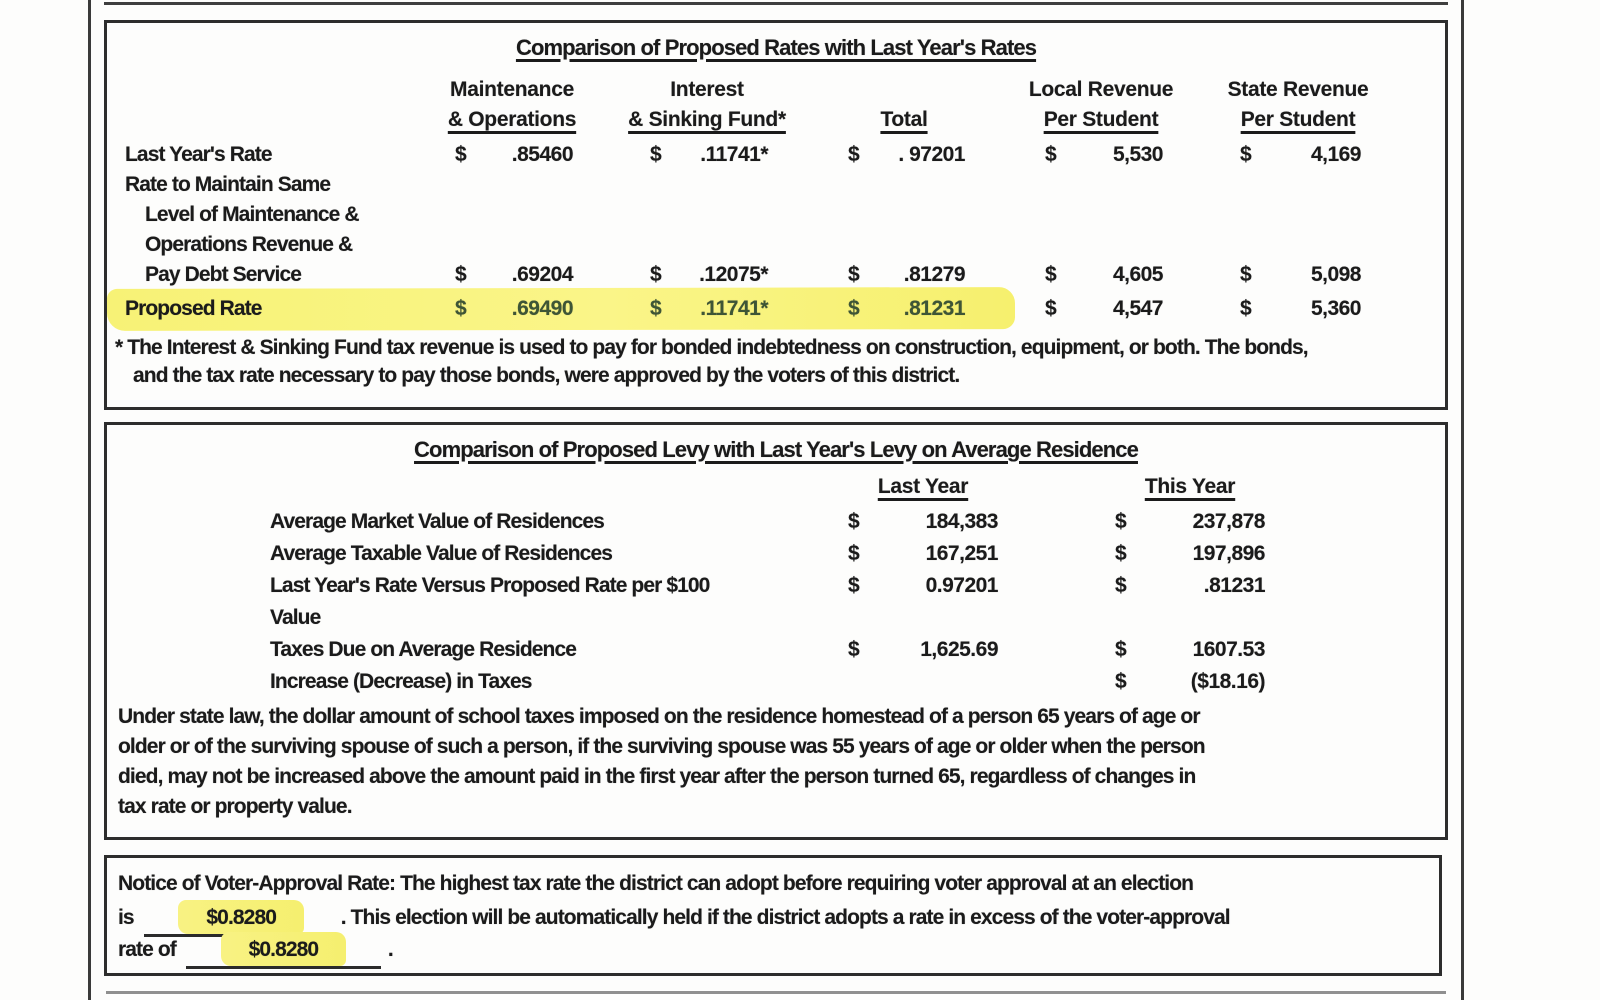 Image resolution: width=1600 pixels, height=1000 pixels. I want to click on this-year-cell: $ .81231, so click(1190, 586).